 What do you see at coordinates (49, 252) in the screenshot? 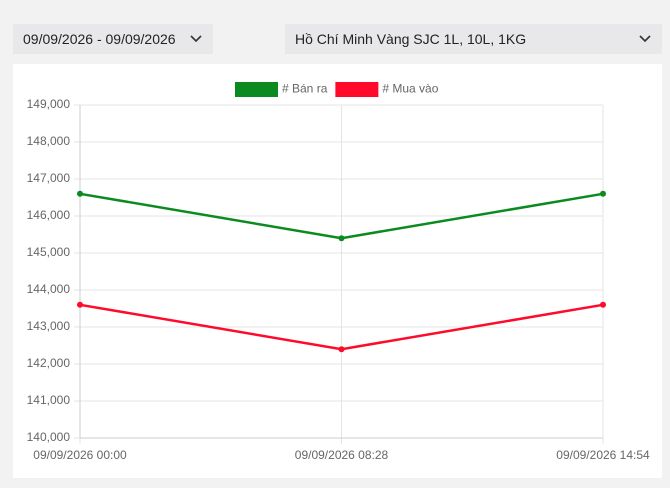
I see `y-tick-label: 145,000` at bounding box center [49, 252].